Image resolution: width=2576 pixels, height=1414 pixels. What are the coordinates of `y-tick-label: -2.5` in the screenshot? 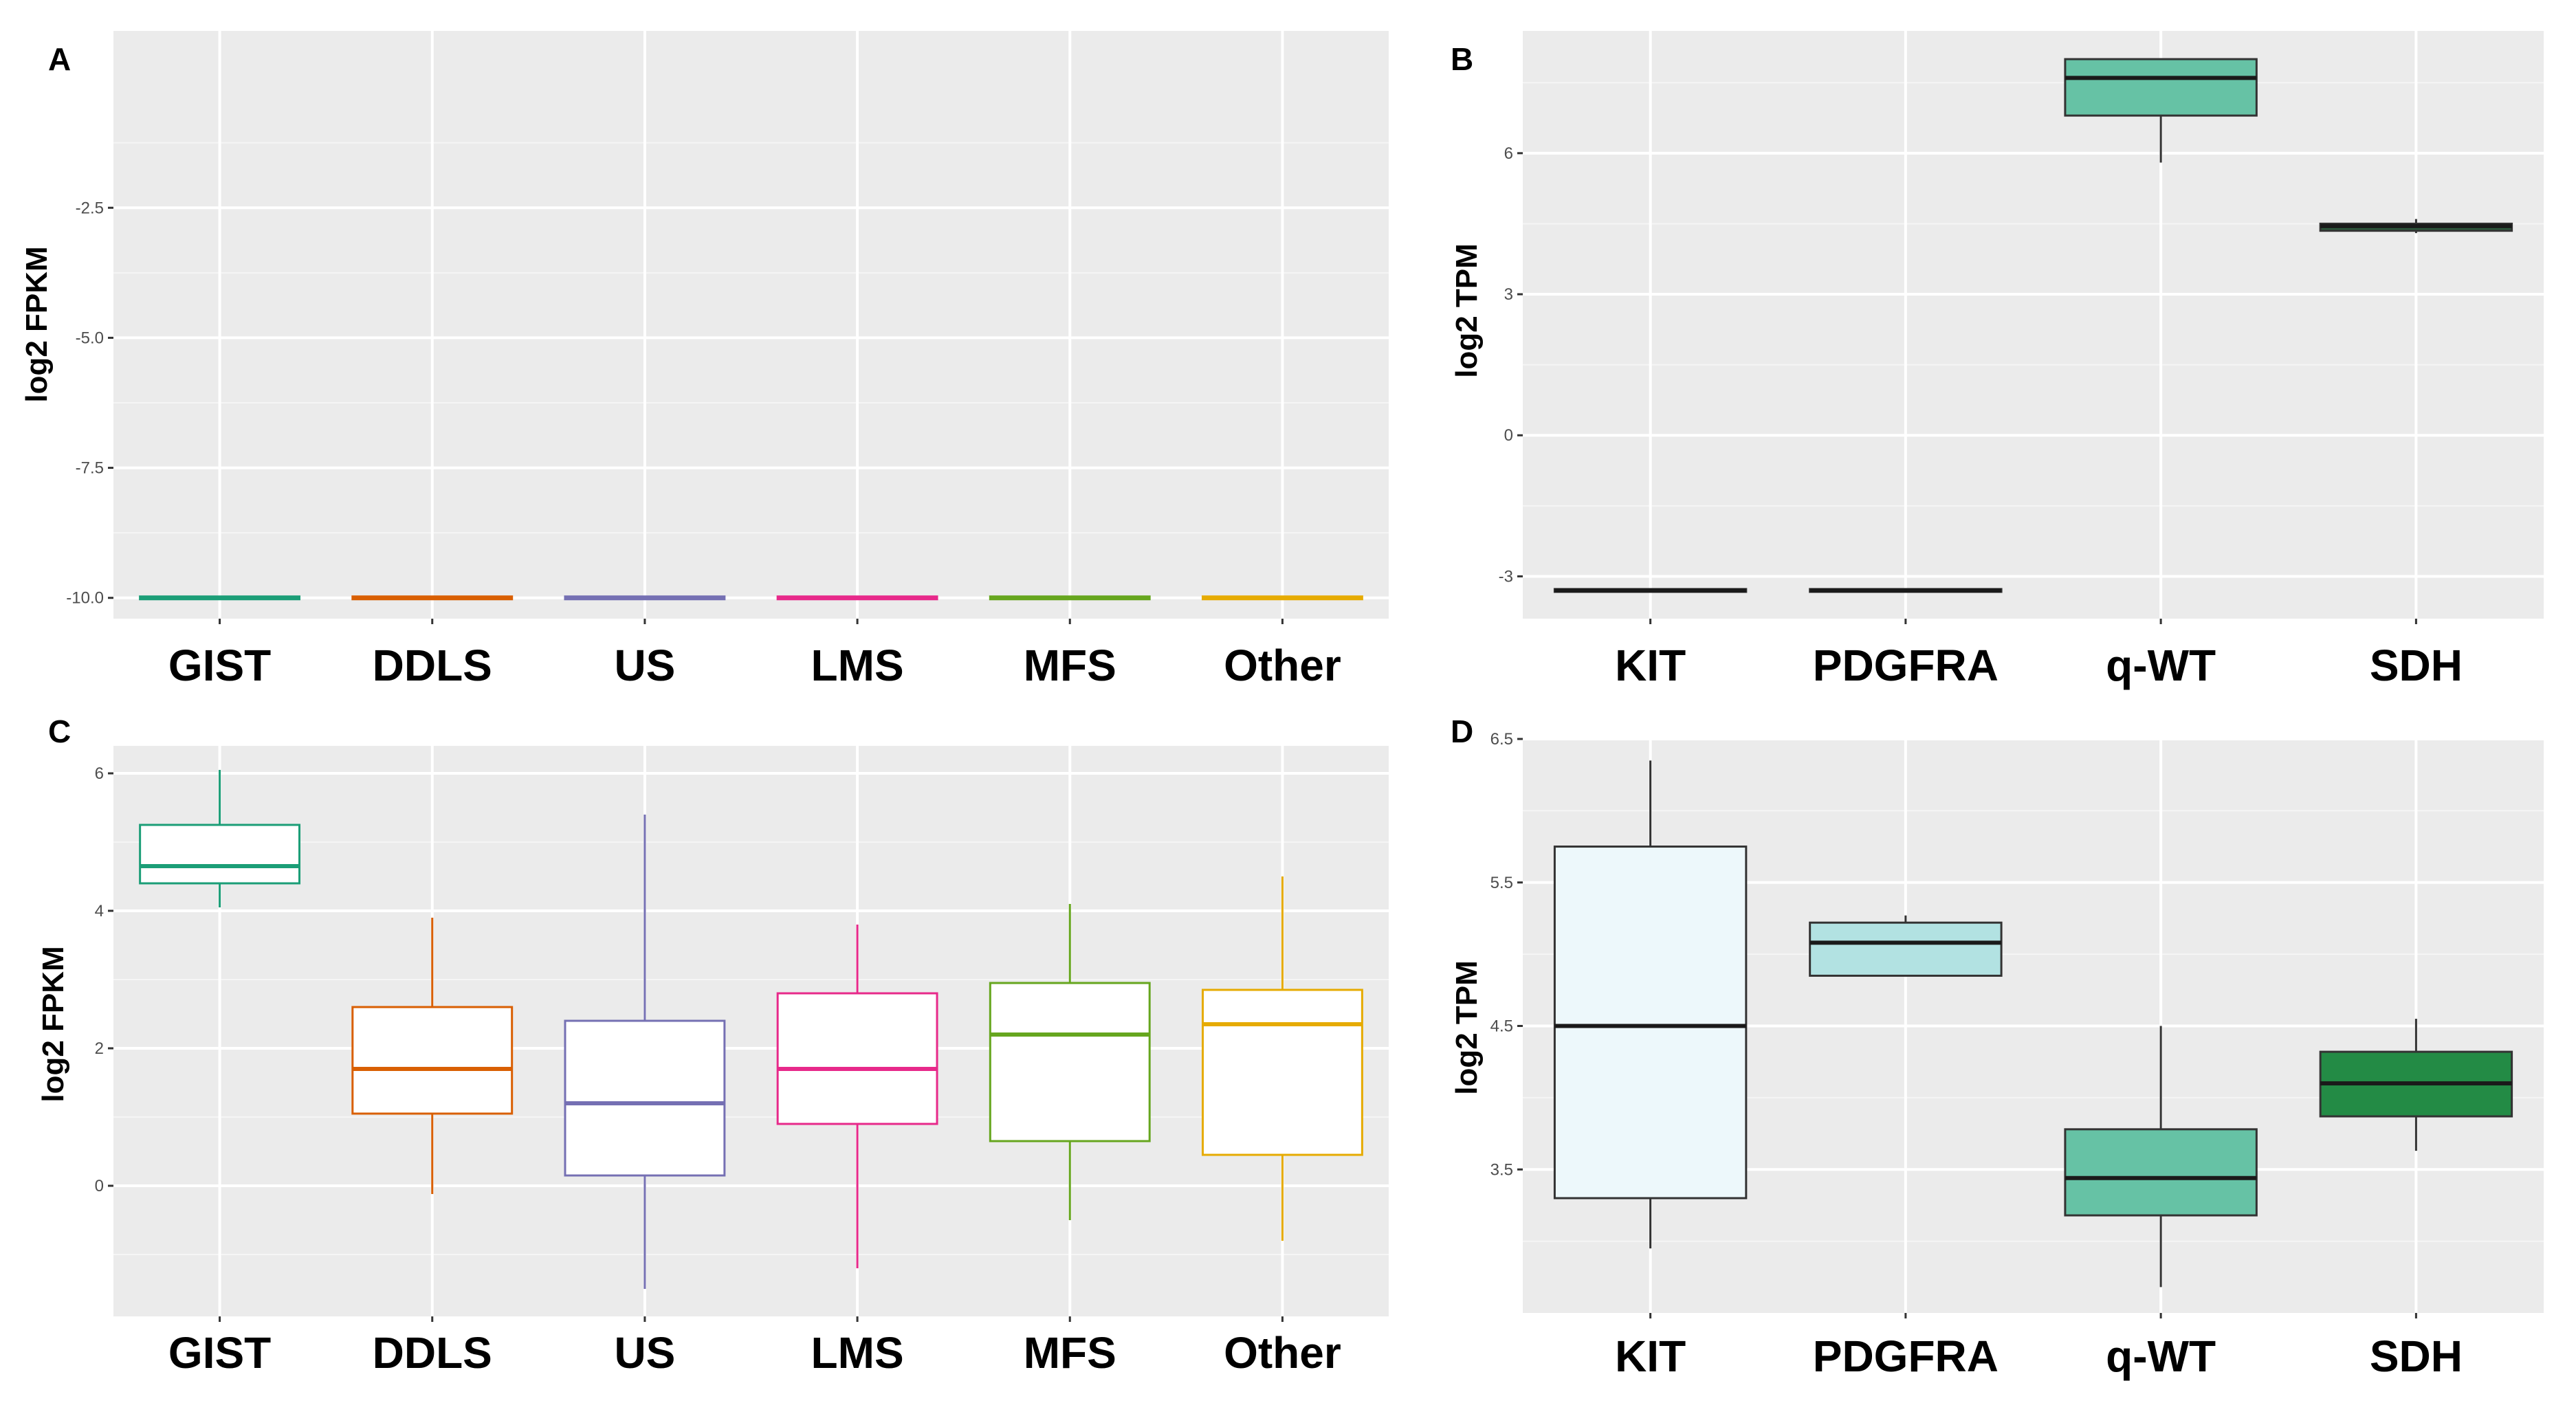 It's located at (90, 208).